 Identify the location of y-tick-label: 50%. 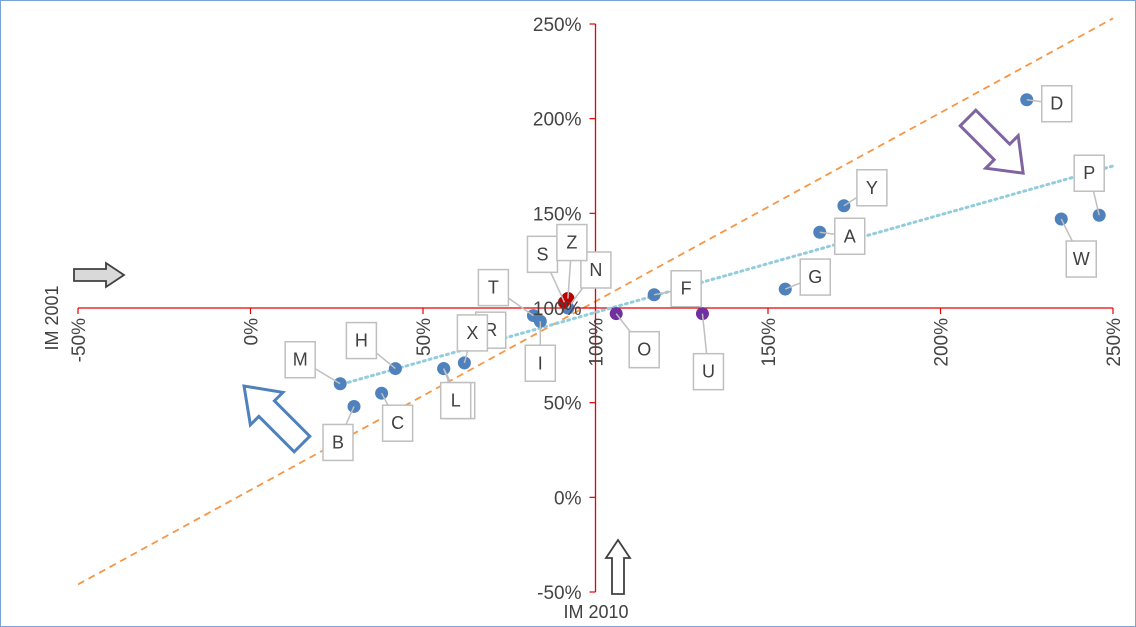
(562, 404).